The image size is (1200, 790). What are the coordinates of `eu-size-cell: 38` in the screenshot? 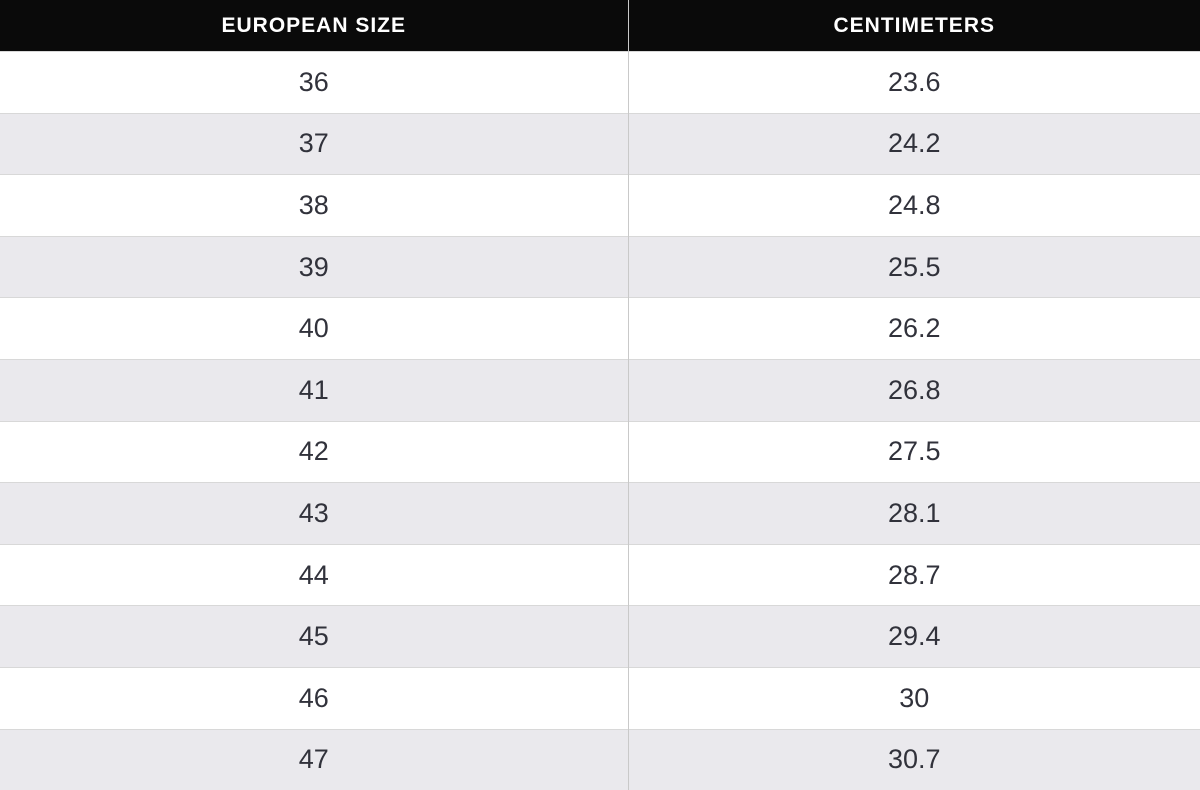 It's located at (314, 206).